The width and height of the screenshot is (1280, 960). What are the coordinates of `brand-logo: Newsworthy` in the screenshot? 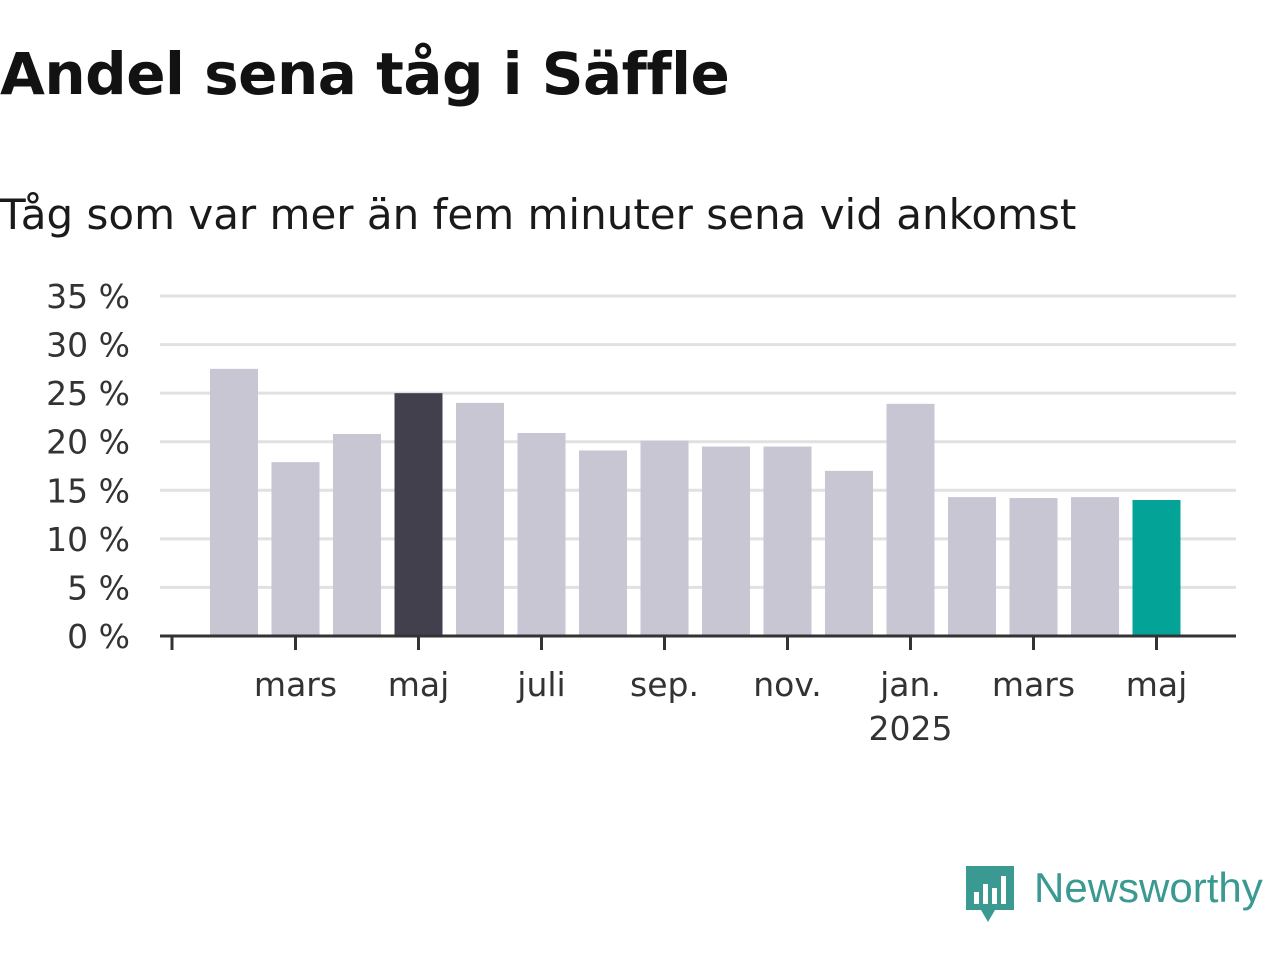 It's located at (1113, 896).